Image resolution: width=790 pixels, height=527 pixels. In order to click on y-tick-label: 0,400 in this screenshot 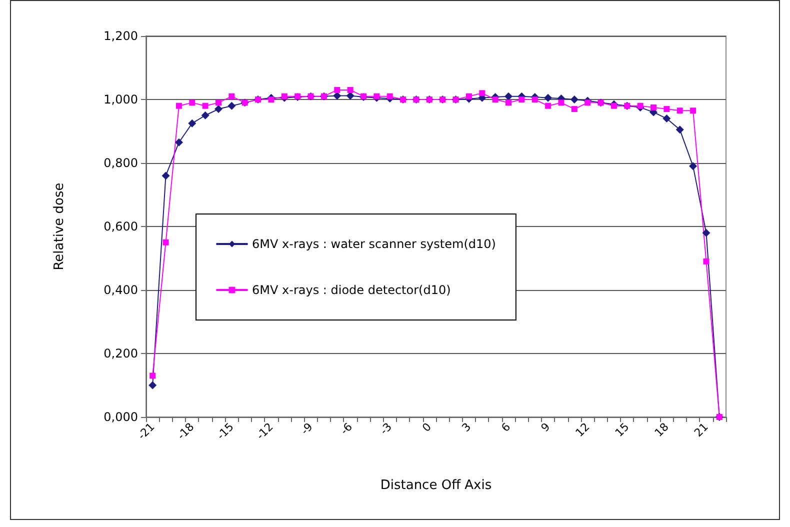, I will do `click(121, 290)`.